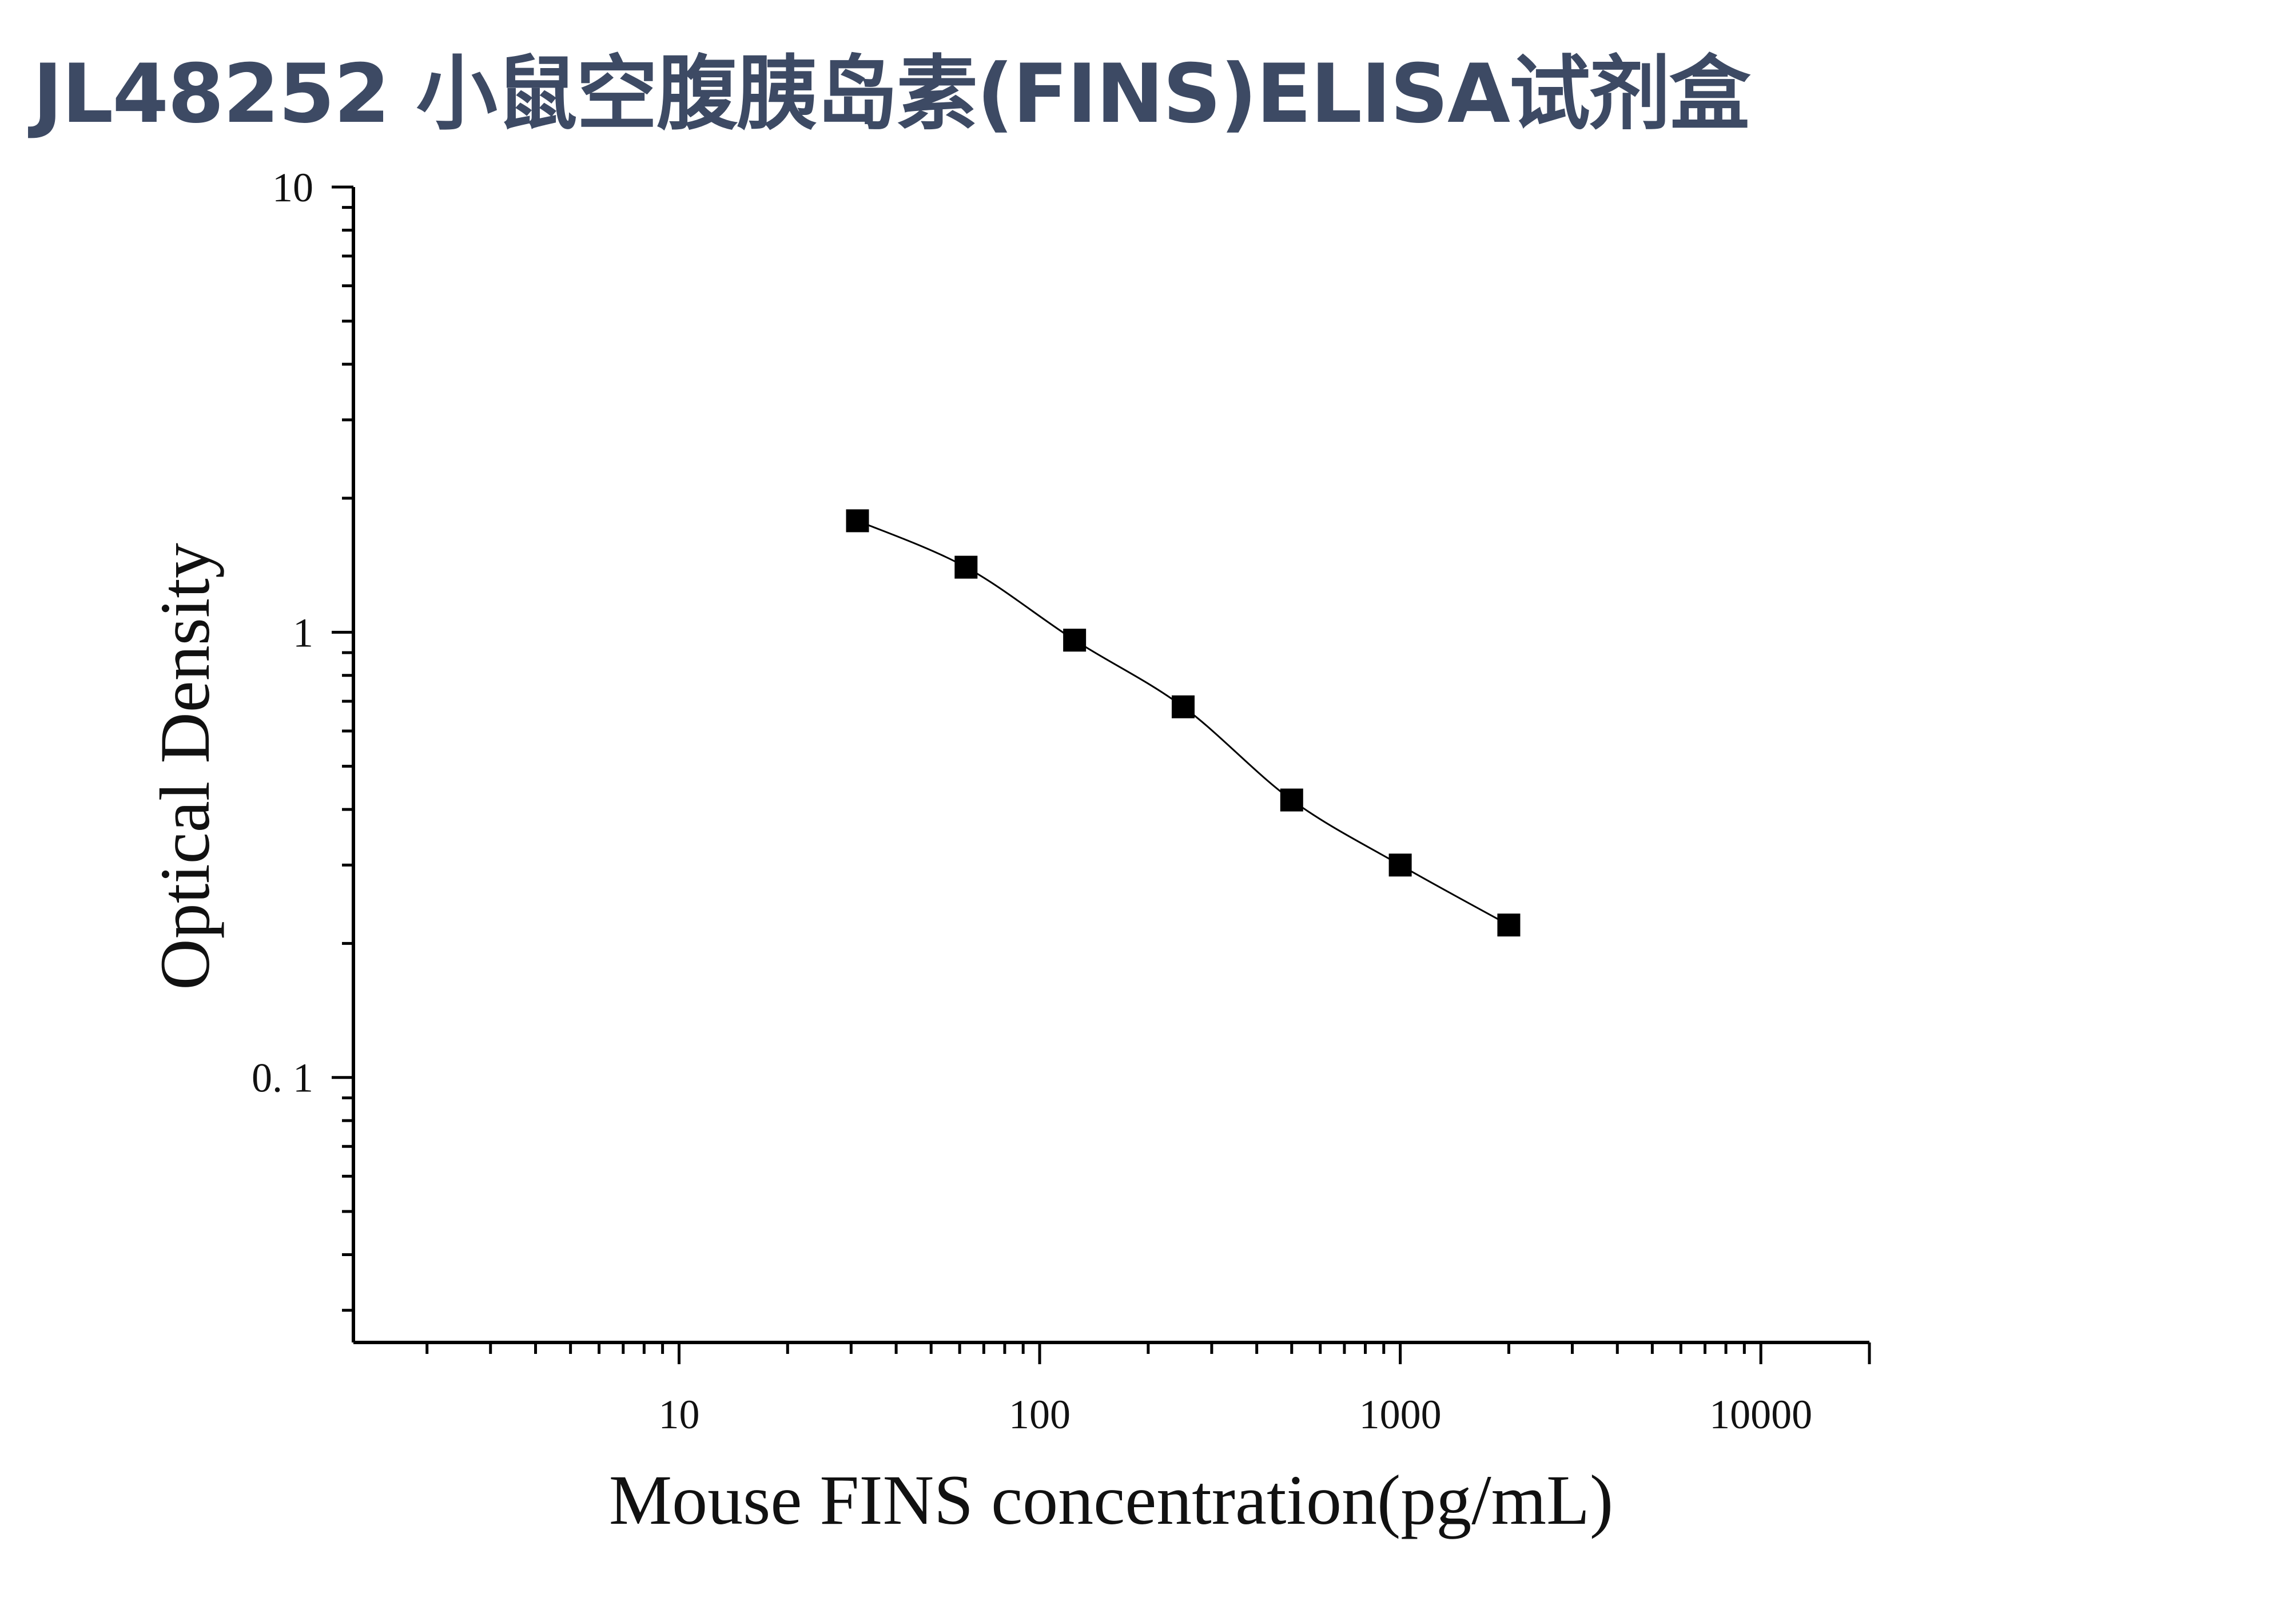  Describe the element at coordinates (1761, 1414) in the screenshot. I see `x-tick-label: 10000` at that location.